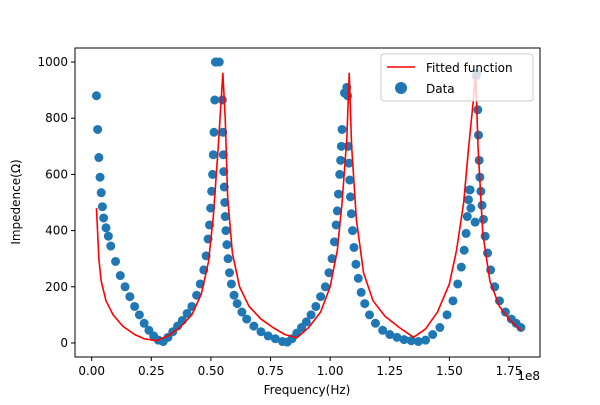  Describe the element at coordinates (528, 376) in the screenshot. I see `x-axis-offset-label: 1e8` at that location.